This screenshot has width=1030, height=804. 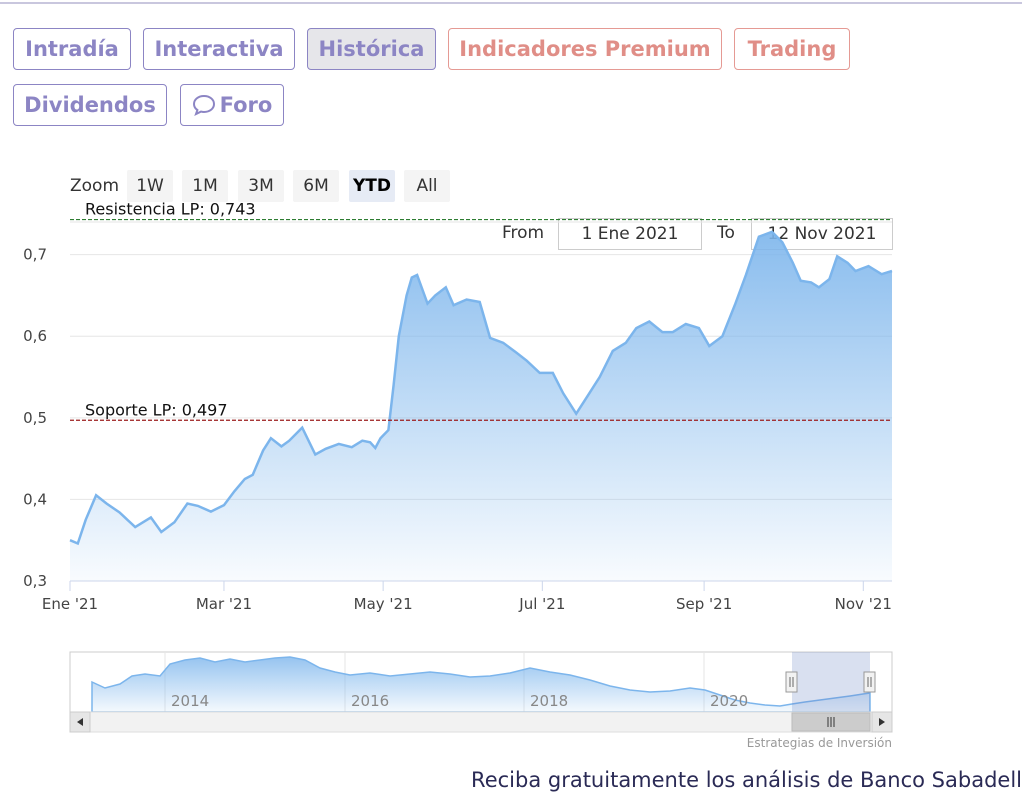 What do you see at coordinates (246, 105) in the screenshot?
I see `tab-label: Foro` at bounding box center [246, 105].